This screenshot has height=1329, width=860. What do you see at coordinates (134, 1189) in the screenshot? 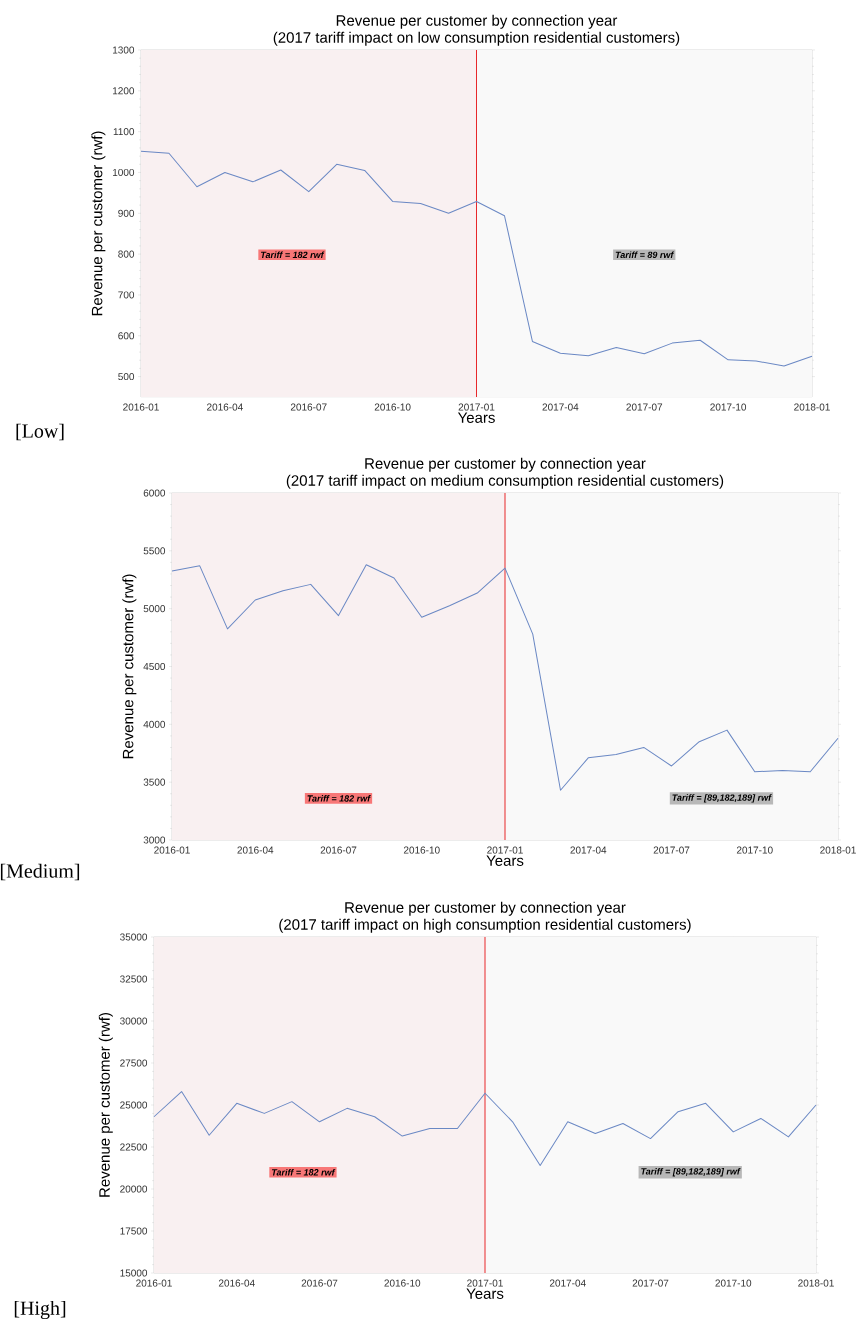
I see `y-tick-label: 20000` at bounding box center [134, 1189].